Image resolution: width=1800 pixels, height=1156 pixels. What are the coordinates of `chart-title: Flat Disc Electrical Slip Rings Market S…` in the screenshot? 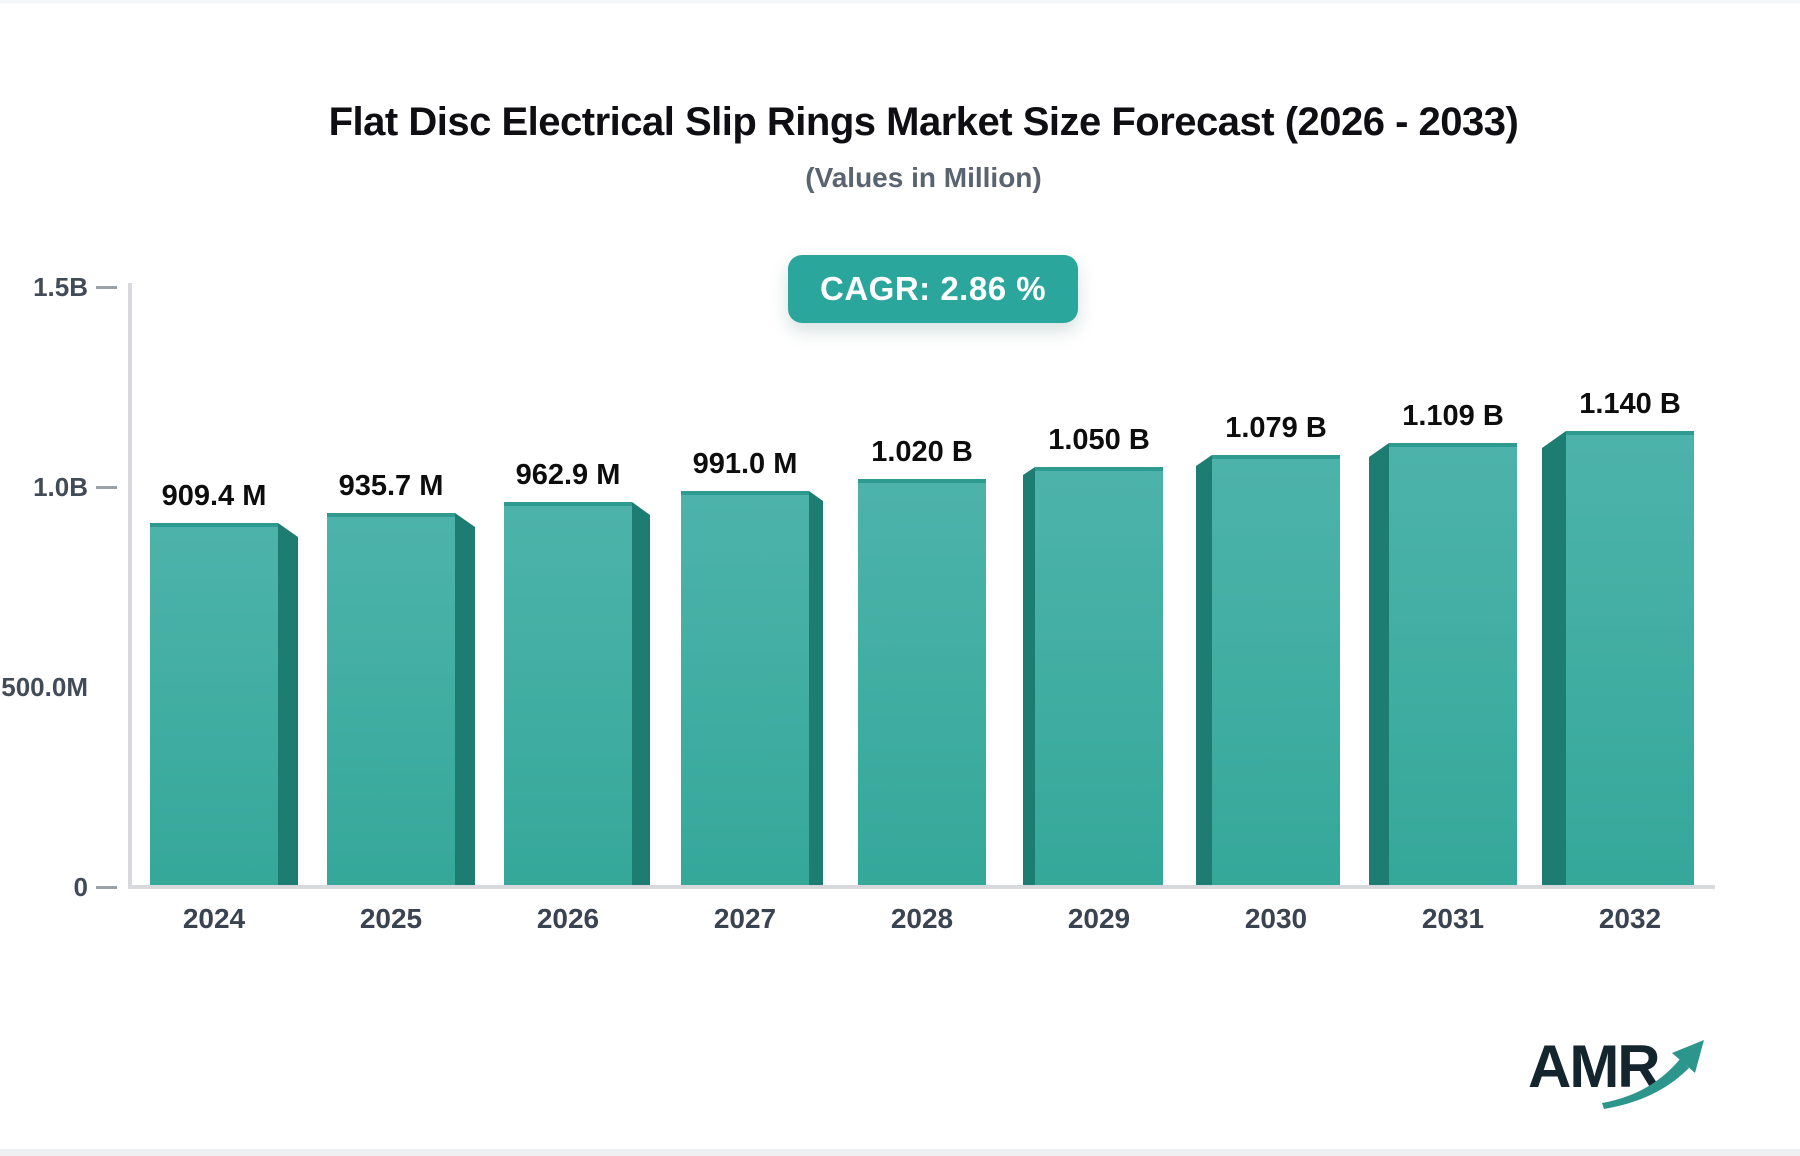 It's located at (923, 122).